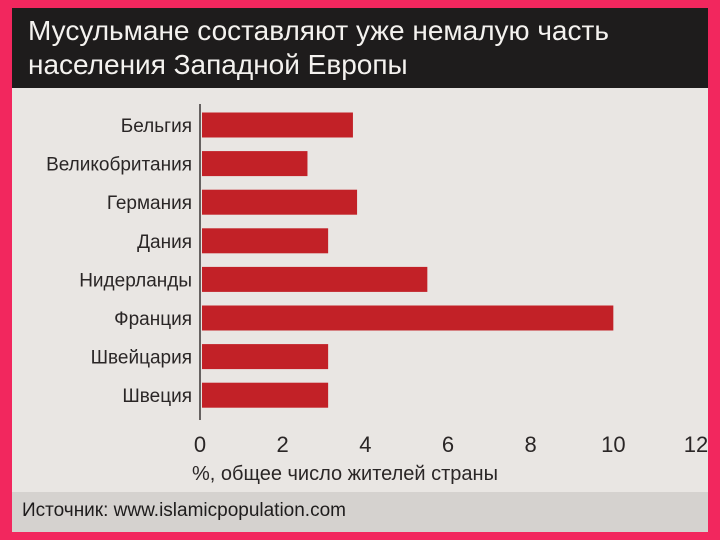  Describe the element at coordinates (448, 444) in the screenshot. I see `x-tick-label-6: 6` at that location.